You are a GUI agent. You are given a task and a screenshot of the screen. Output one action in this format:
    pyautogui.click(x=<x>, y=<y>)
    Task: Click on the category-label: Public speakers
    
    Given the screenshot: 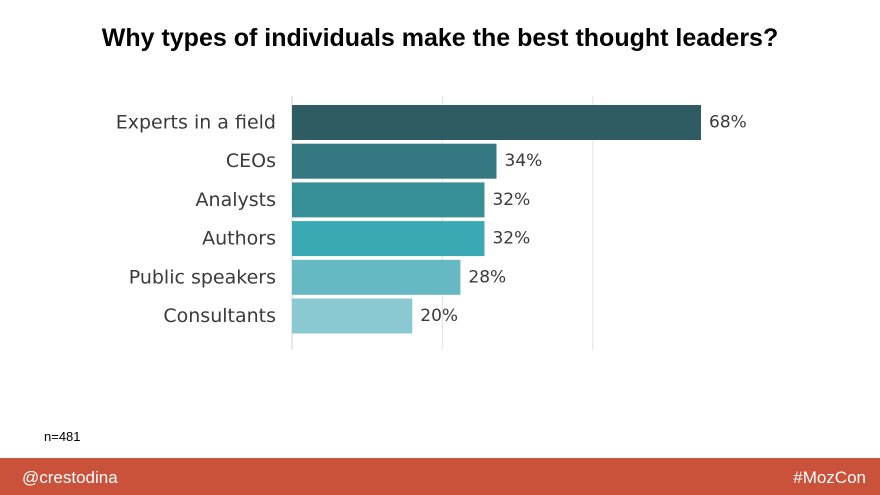 What is the action you would take?
    pyautogui.click(x=202, y=277)
    